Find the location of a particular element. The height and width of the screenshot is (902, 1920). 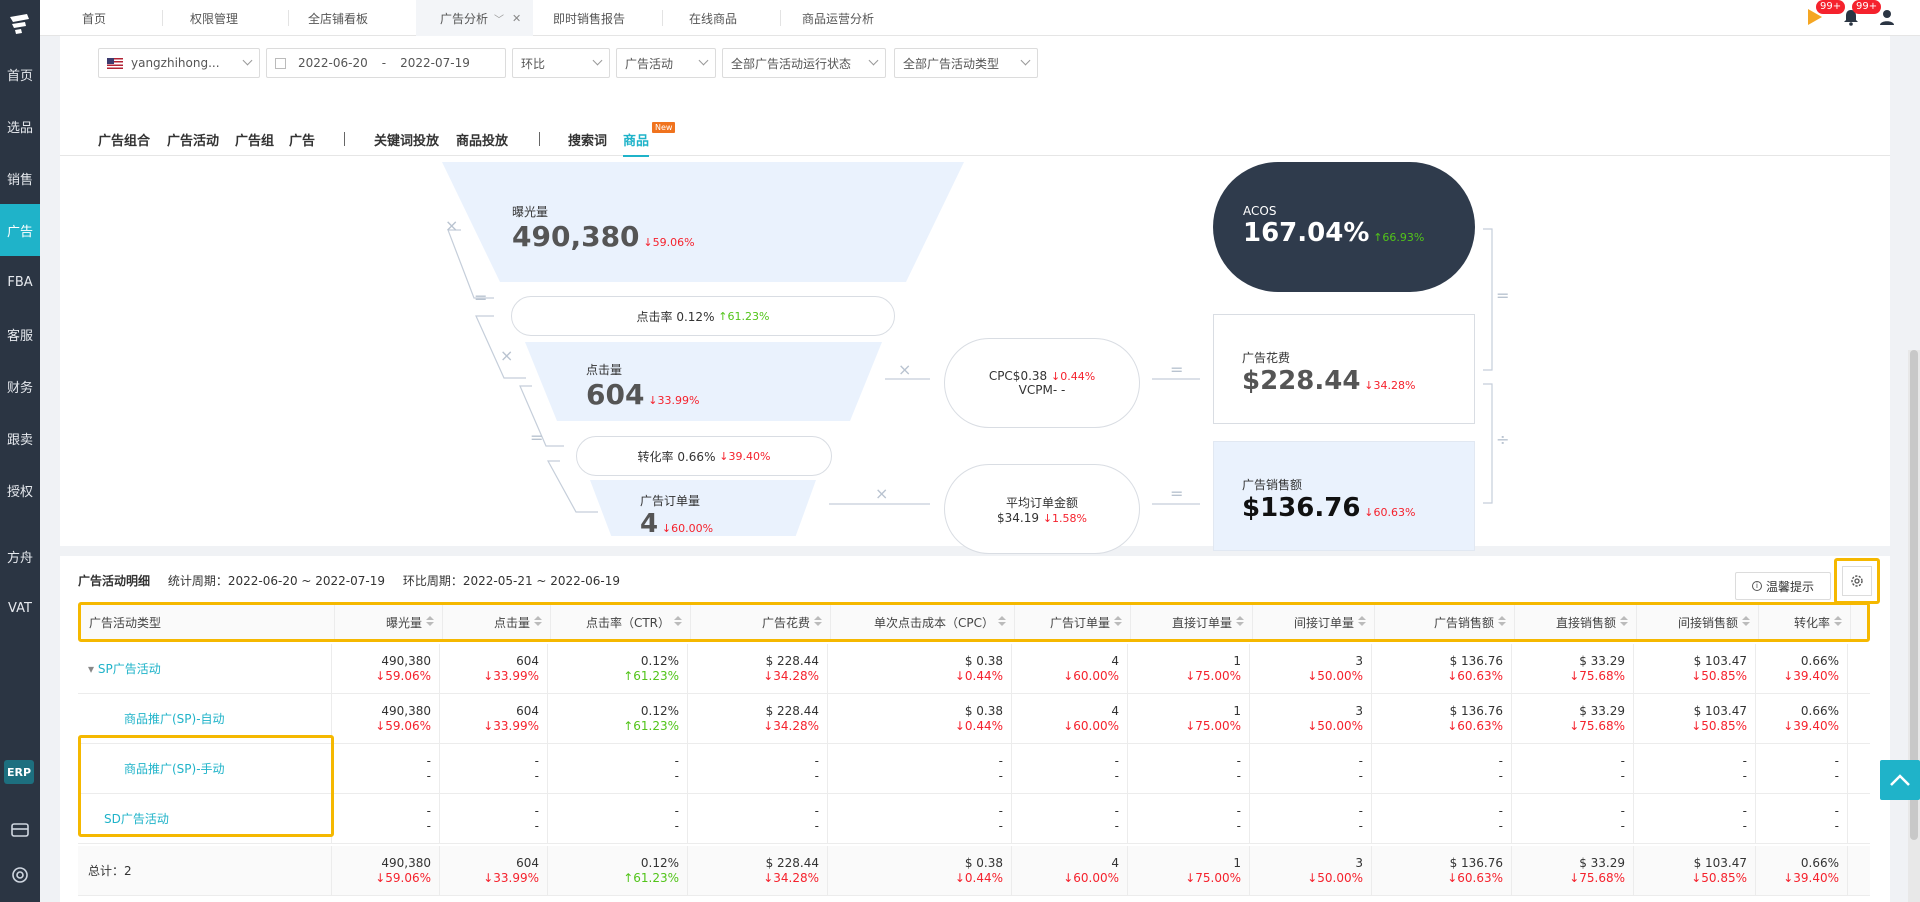

metric-change: ↓60.63% is located at coordinates (1475, 726).